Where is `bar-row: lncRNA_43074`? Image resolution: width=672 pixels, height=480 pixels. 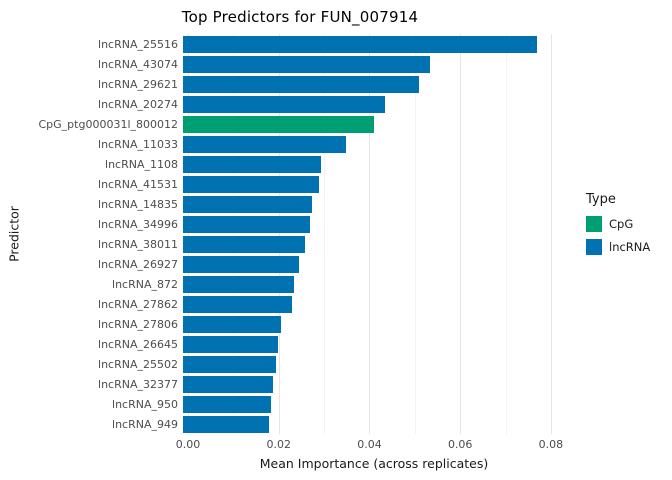 bar-row: lncRNA_43074 is located at coordinates (280, 64).